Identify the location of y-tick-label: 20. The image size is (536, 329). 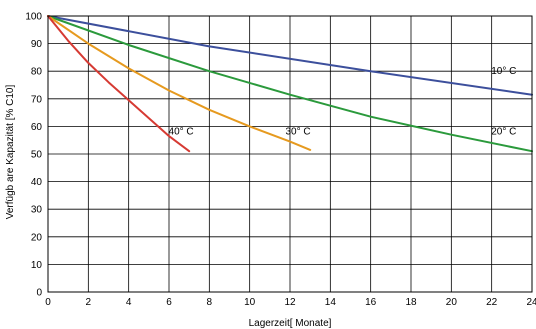
(37, 237).